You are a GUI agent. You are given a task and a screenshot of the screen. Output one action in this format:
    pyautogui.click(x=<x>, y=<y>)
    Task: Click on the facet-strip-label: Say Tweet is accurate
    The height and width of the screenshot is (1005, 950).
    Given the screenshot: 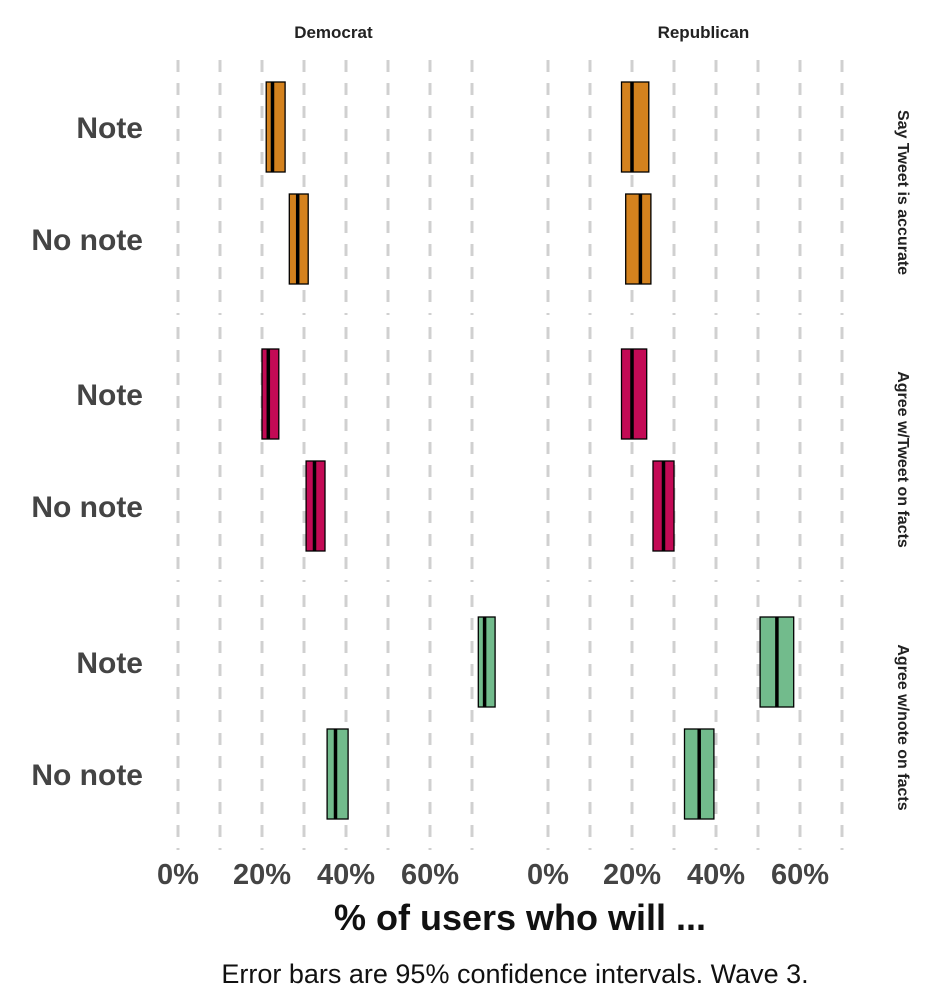 What is the action you would take?
    pyautogui.click(x=902, y=192)
    